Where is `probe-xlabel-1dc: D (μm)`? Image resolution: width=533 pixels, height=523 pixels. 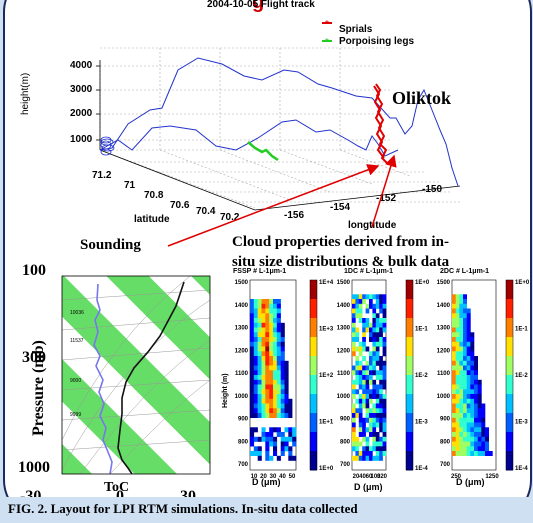 probe-xlabel-1dc: D (μm) is located at coordinates (368, 487).